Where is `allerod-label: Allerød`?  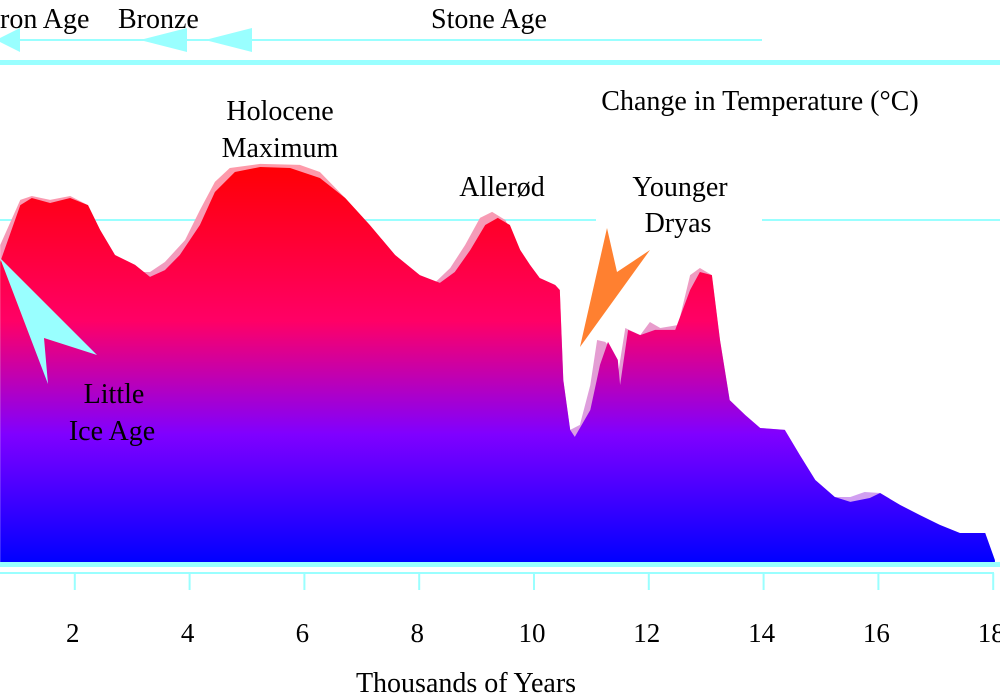 allerod-label: Allerød is located at coordinates (502, 187).